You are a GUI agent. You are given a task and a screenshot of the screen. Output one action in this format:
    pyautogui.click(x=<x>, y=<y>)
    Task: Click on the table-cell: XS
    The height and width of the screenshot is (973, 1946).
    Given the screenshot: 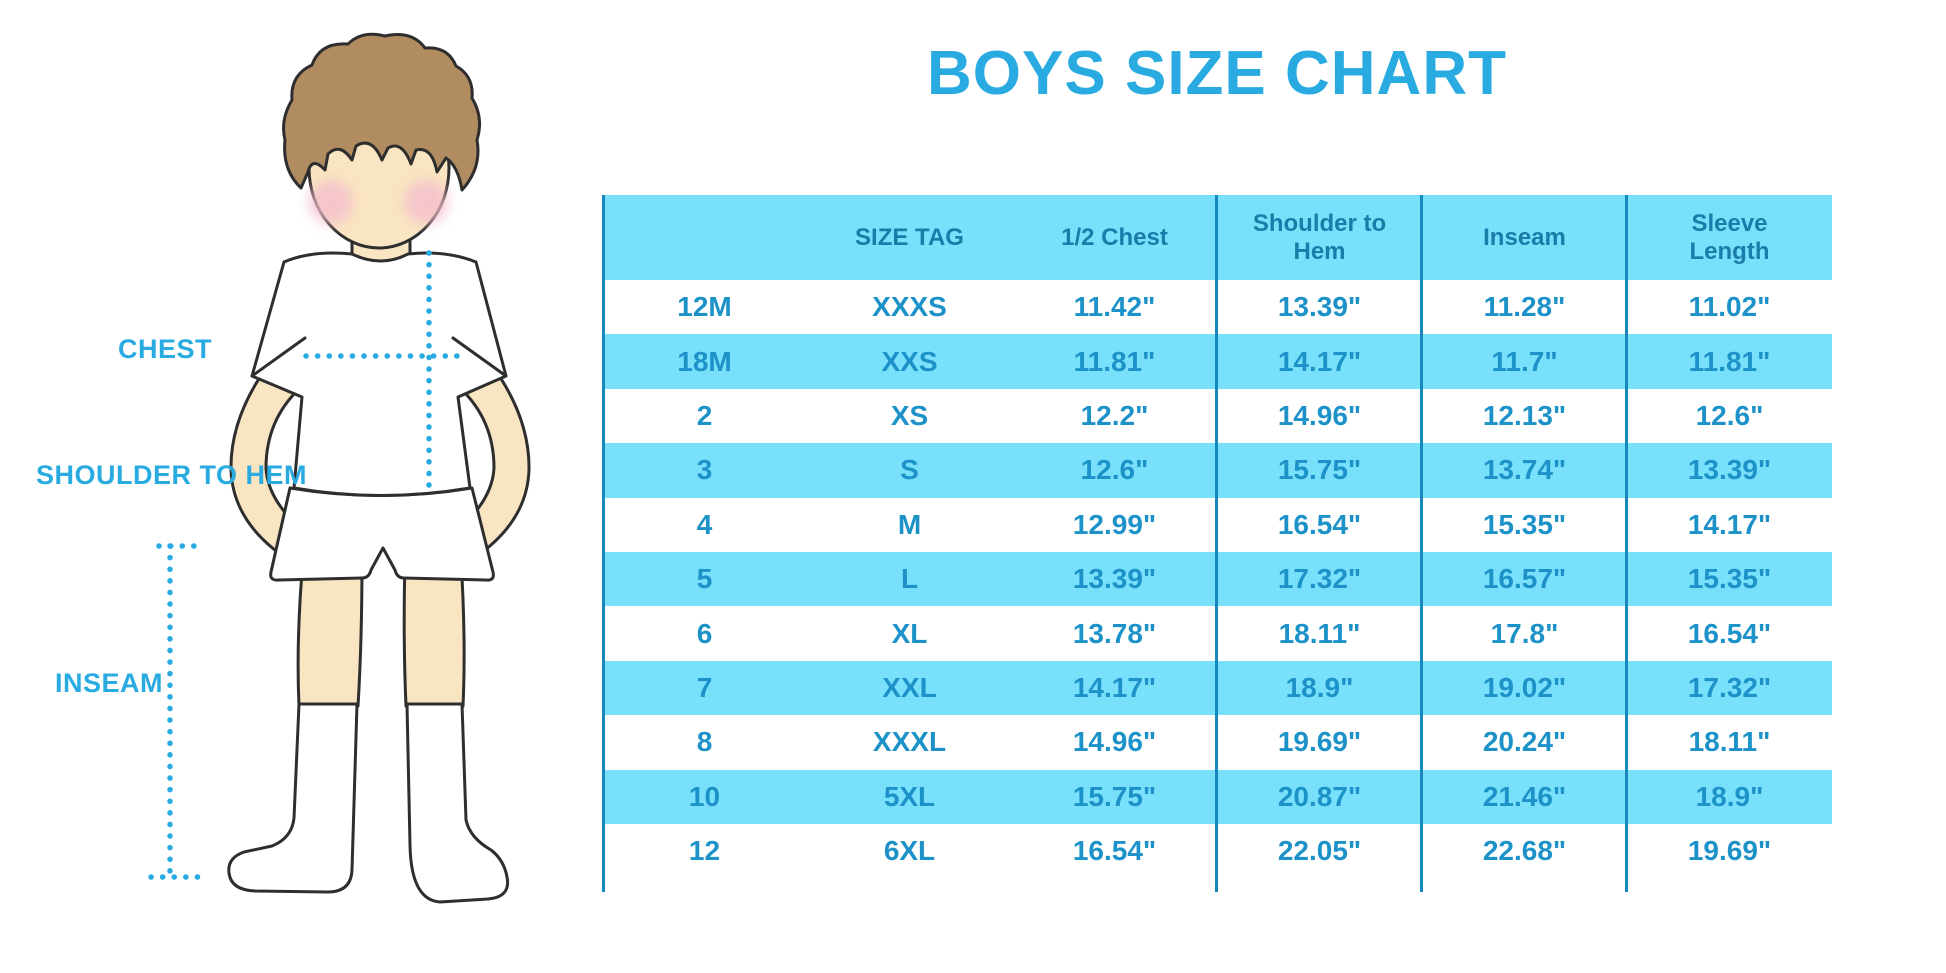 What is the action you would take?
    pyautogui.click(x=909, y=415)
    